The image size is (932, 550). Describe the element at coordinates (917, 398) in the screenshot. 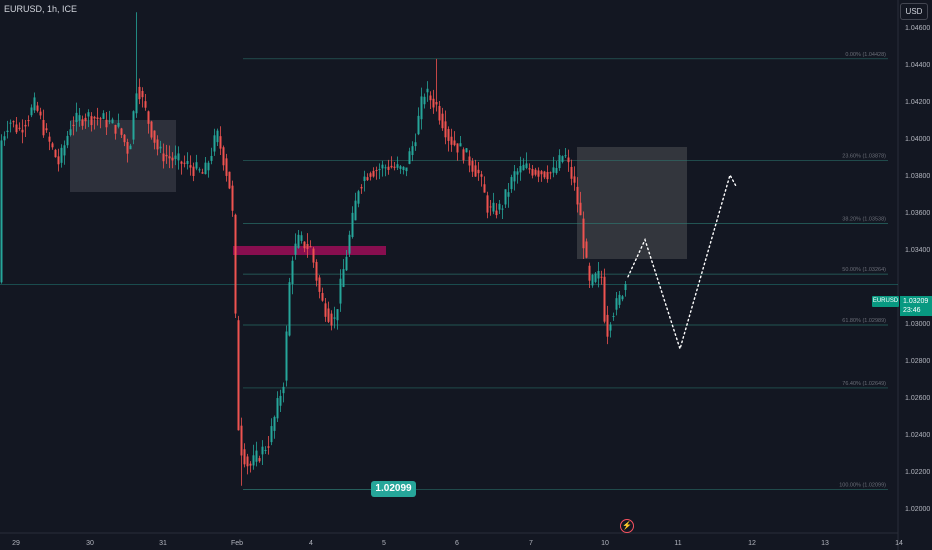

I see `y-tick-label: 1.02600` at that location.